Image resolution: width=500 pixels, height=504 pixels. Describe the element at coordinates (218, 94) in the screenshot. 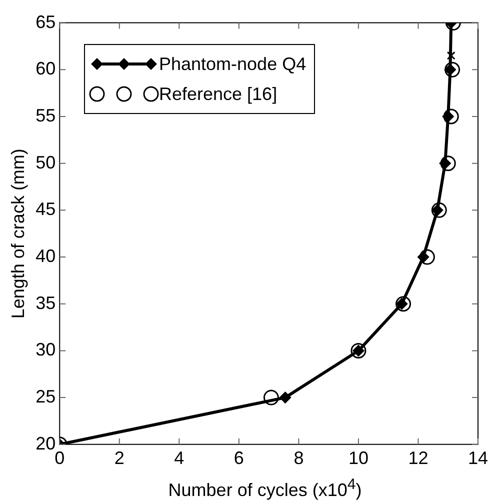

I see `legend-label: Reference [16]` at that location.